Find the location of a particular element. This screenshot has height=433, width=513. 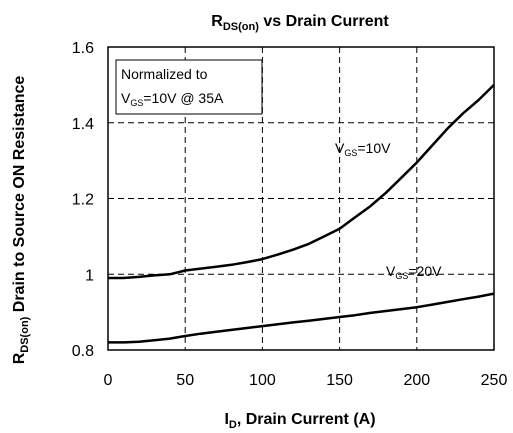

x-tick-label: 200 is located at coordinates (416, 380).